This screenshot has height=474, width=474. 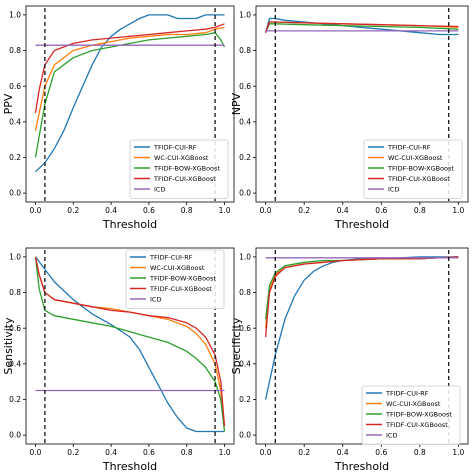 What do you see at coordinates (181, 158) in the screenshot?
I see `ppv-legend-label: WC-CUI-XGBoost` at bounding box center [181, 158].